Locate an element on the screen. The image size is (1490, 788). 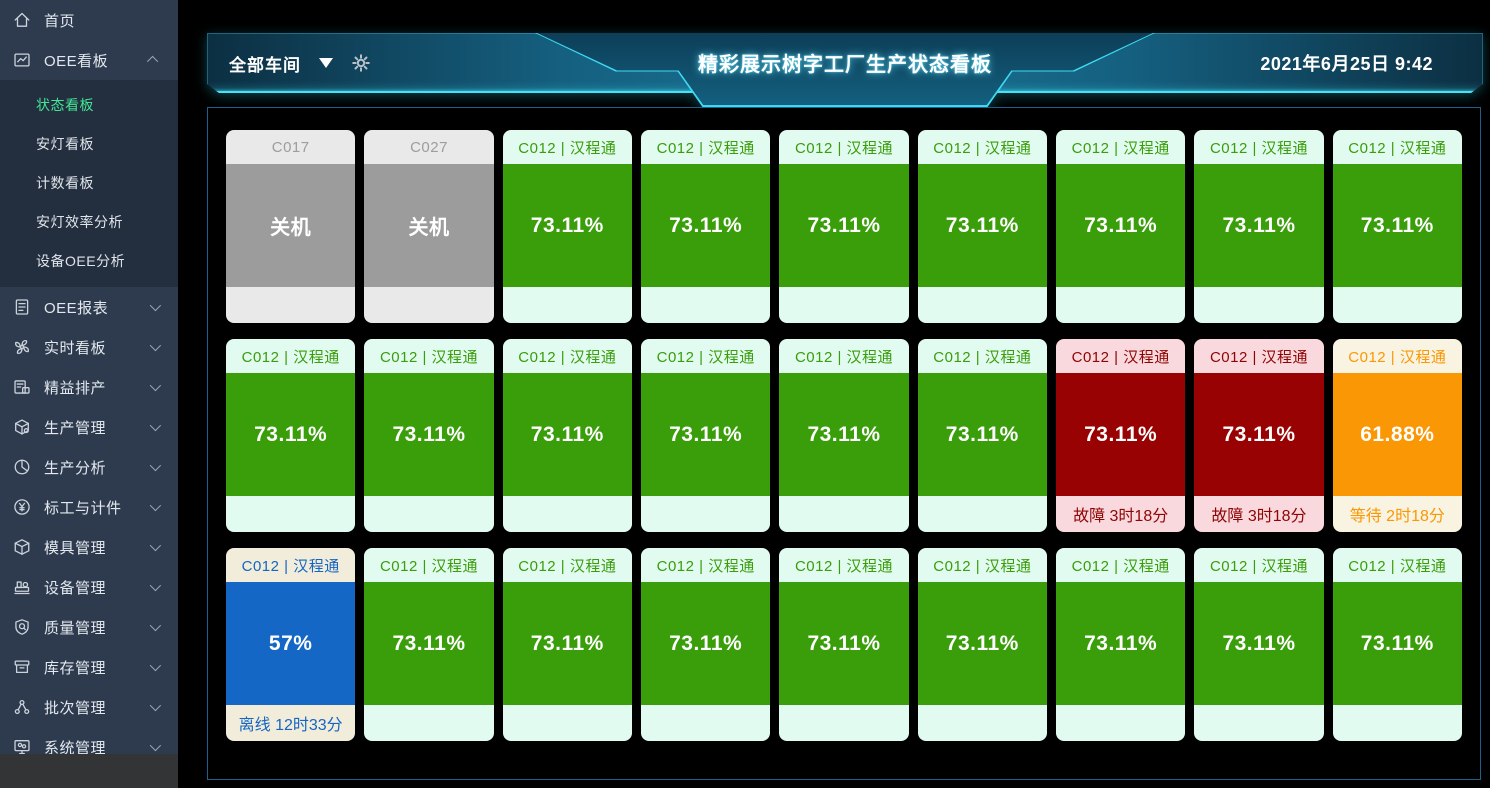
sidebar-item-batch-mgmt: 批次管理 is located at coordinates (89, 707).